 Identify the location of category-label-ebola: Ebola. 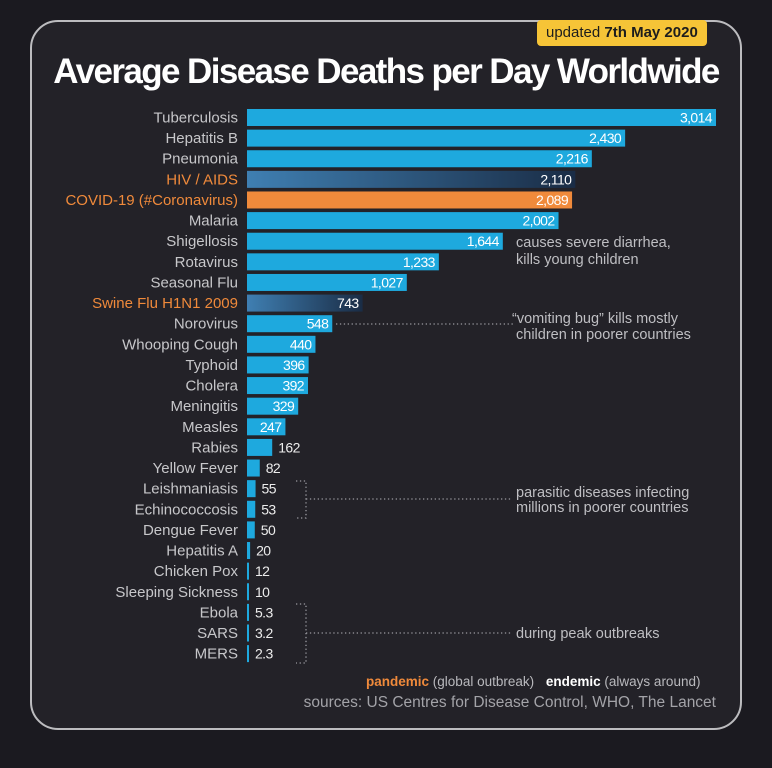
(219, 612).